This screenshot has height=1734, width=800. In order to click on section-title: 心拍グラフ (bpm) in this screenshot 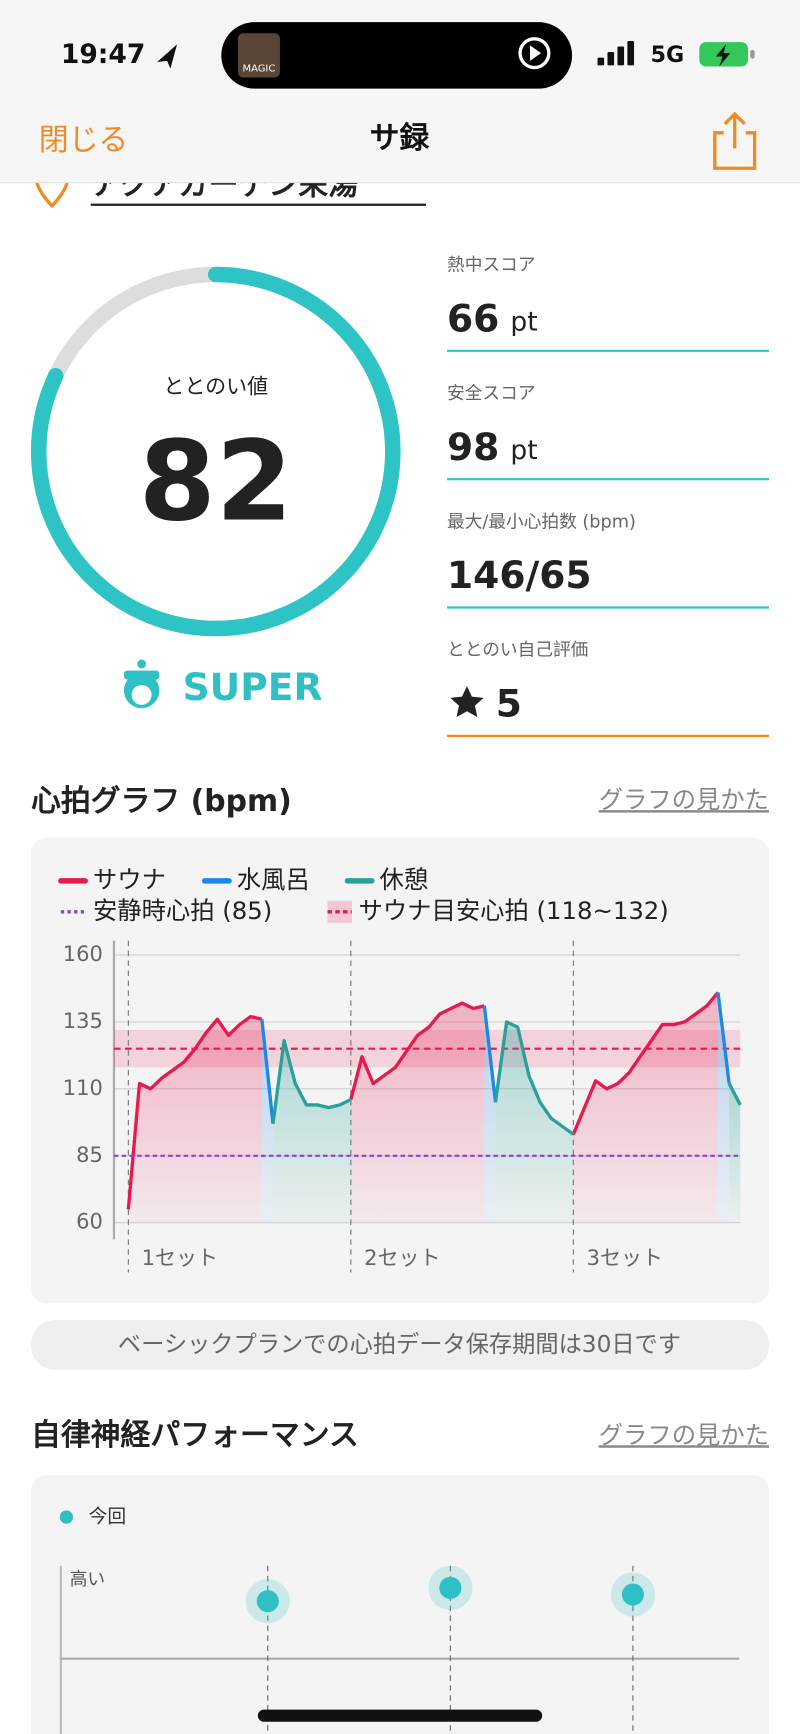, I will do `click(161, 801)`.